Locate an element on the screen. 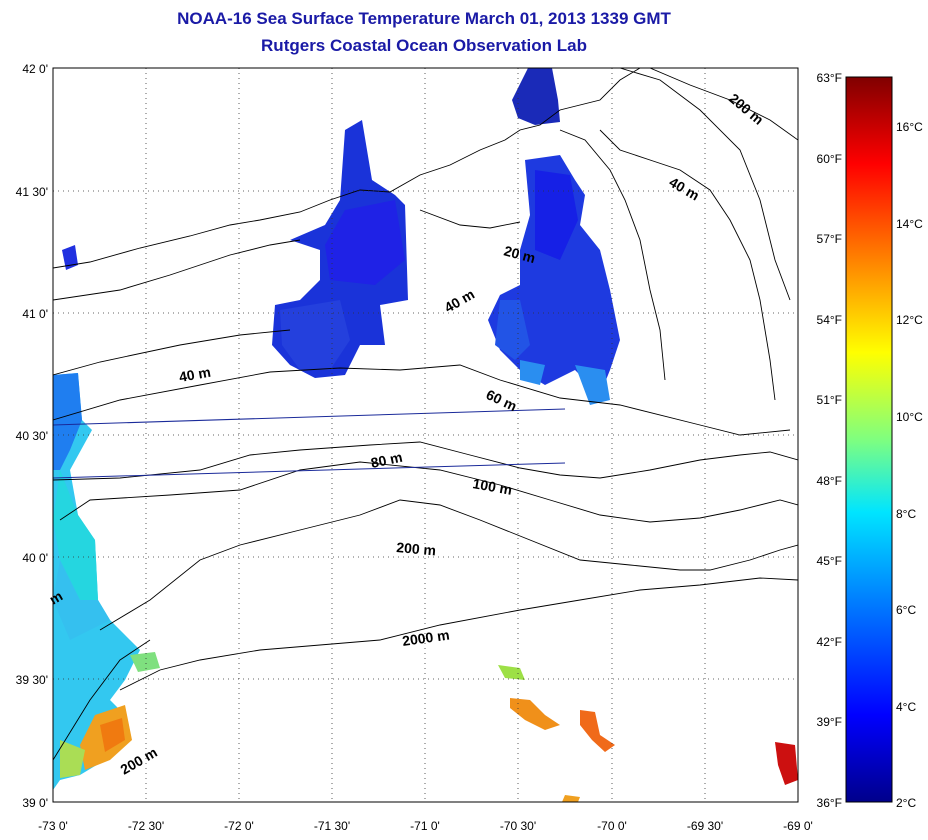  lat-label: 40 0' is located at coordinates (35, 558).